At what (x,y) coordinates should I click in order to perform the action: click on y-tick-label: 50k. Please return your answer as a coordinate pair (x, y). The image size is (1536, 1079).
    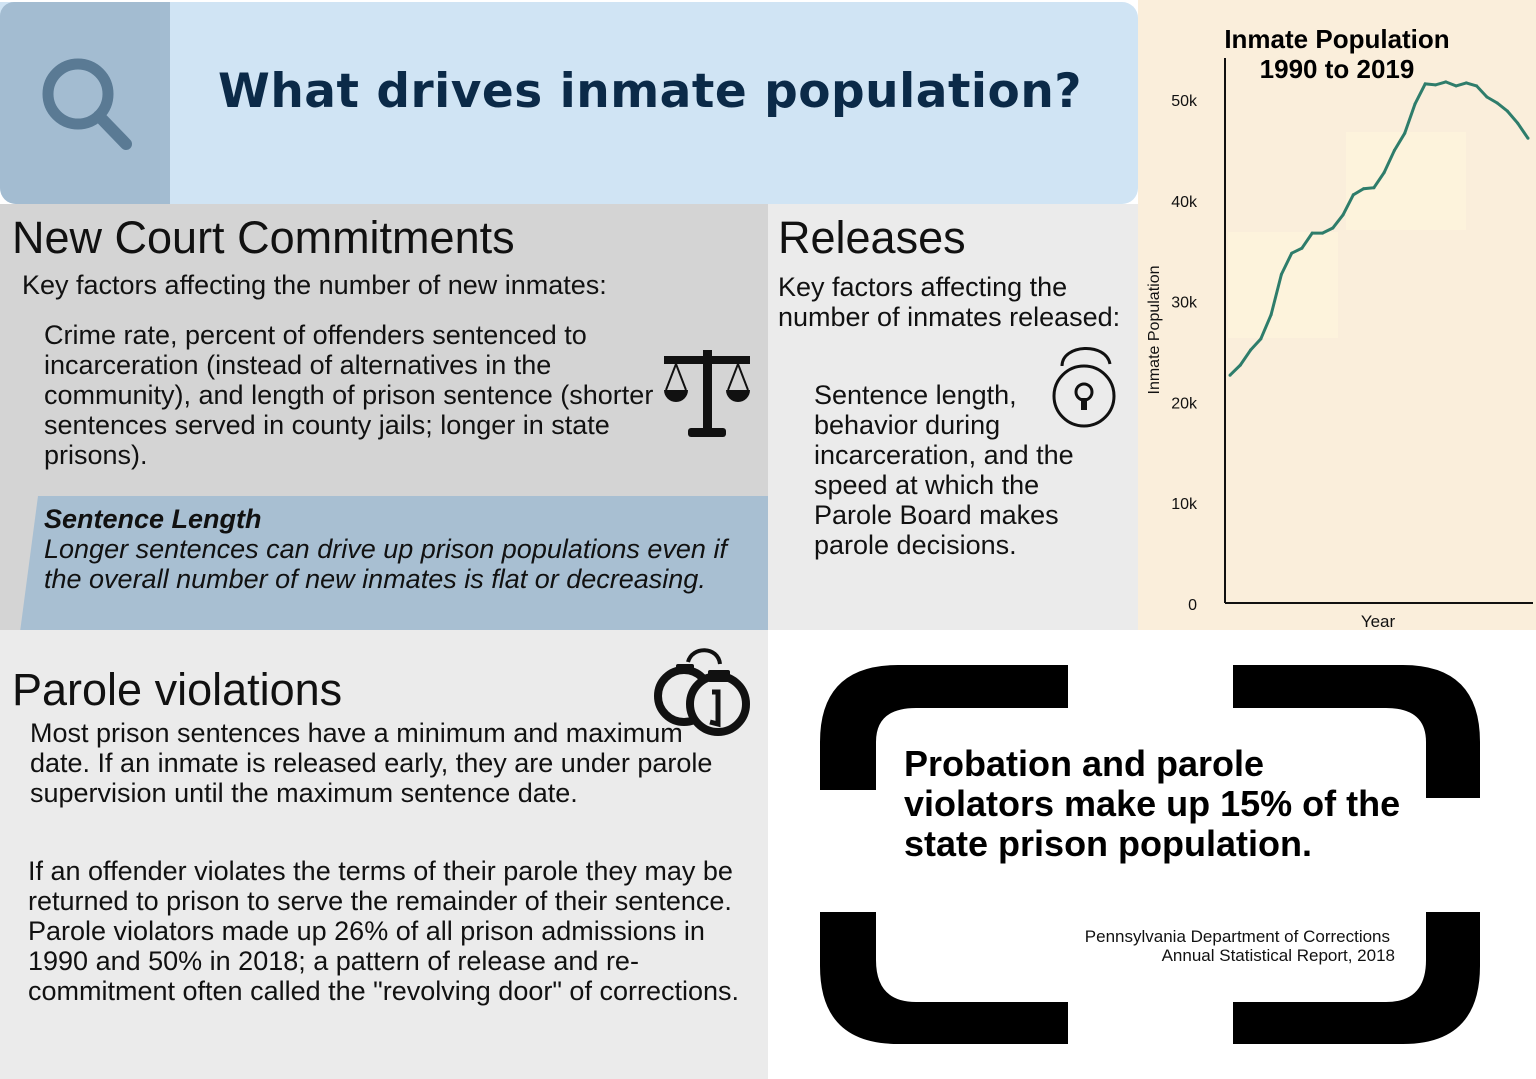
    Looking at the image, I should click on (1184, 101).